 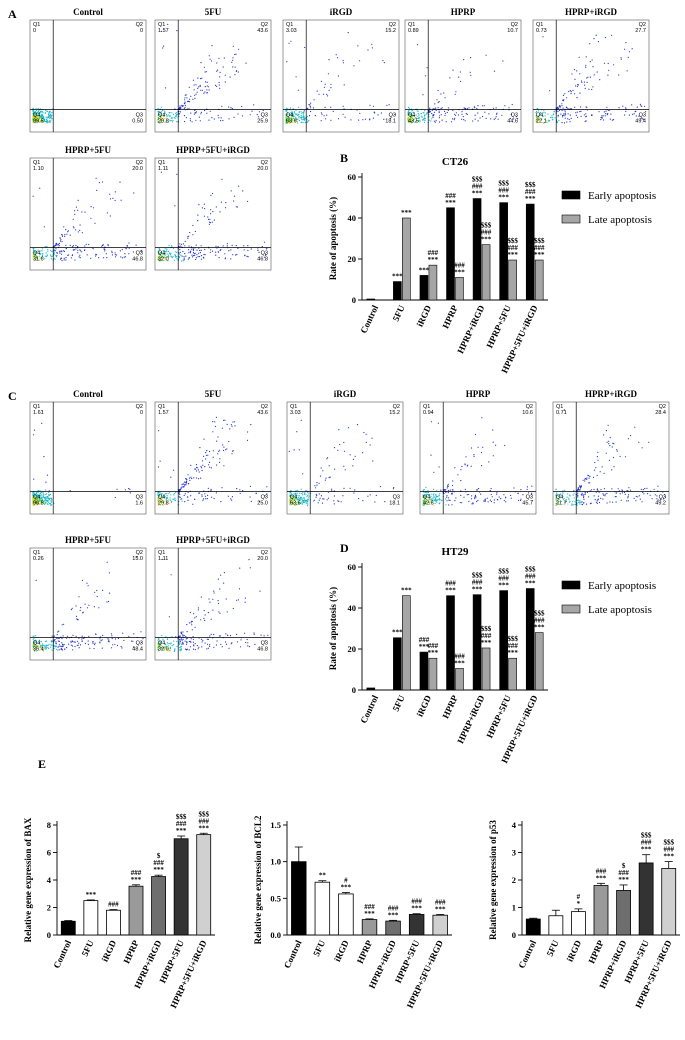 I want to click on y-tick-label: 1, so click(x=514, y=908).